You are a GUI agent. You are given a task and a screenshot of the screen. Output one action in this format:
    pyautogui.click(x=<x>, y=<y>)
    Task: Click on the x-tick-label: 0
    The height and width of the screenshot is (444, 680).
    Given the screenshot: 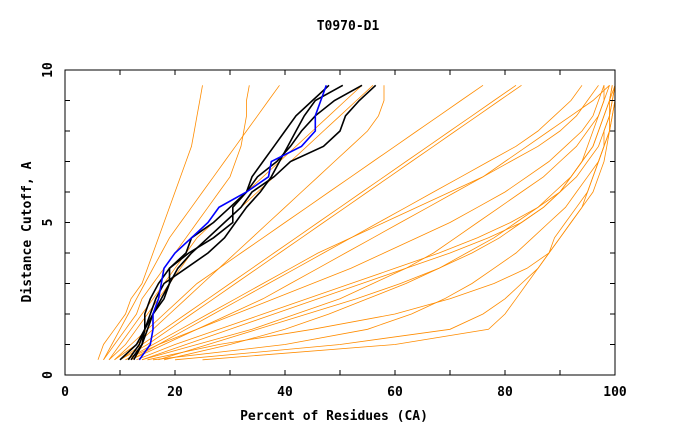 What is the action you would take?
    pyautogui.click(x=65, y=392)
    